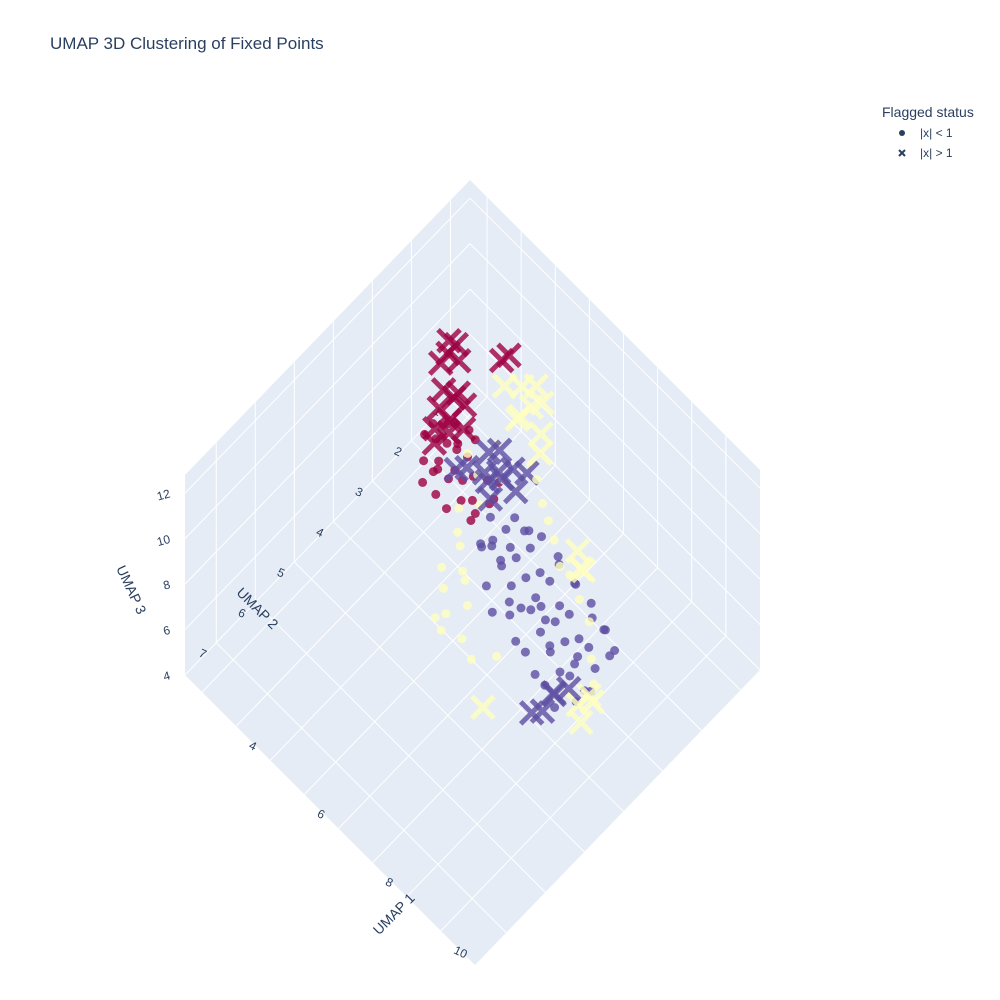 The width and height of the screenshot is (1000, 1000). I want to click on tick-label-umap3: 8, so click(167, 584).